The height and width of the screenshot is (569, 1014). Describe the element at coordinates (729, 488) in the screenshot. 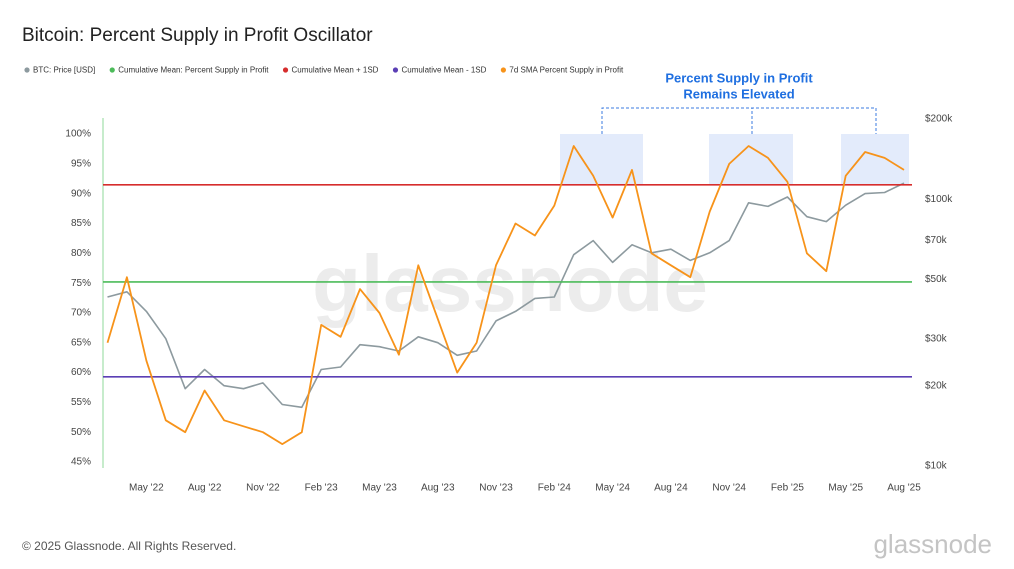

I see `x-tick-label: Nov '24` at that location.